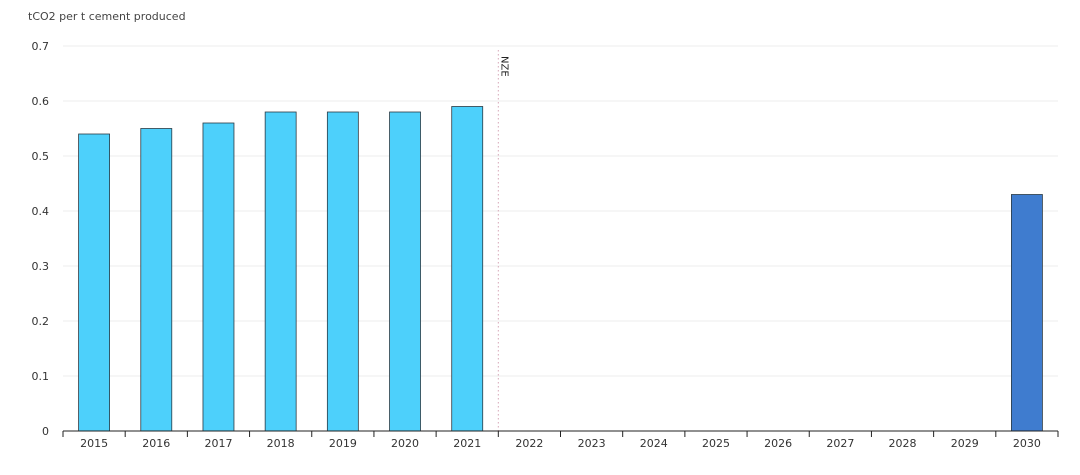 Image resolution: width=1080 pixels, height=475 pixels. What do you see at coordinates (503, 66) in the screenshot?
I see `nze-marker-label: NZE` at bounding box center [503, 66].